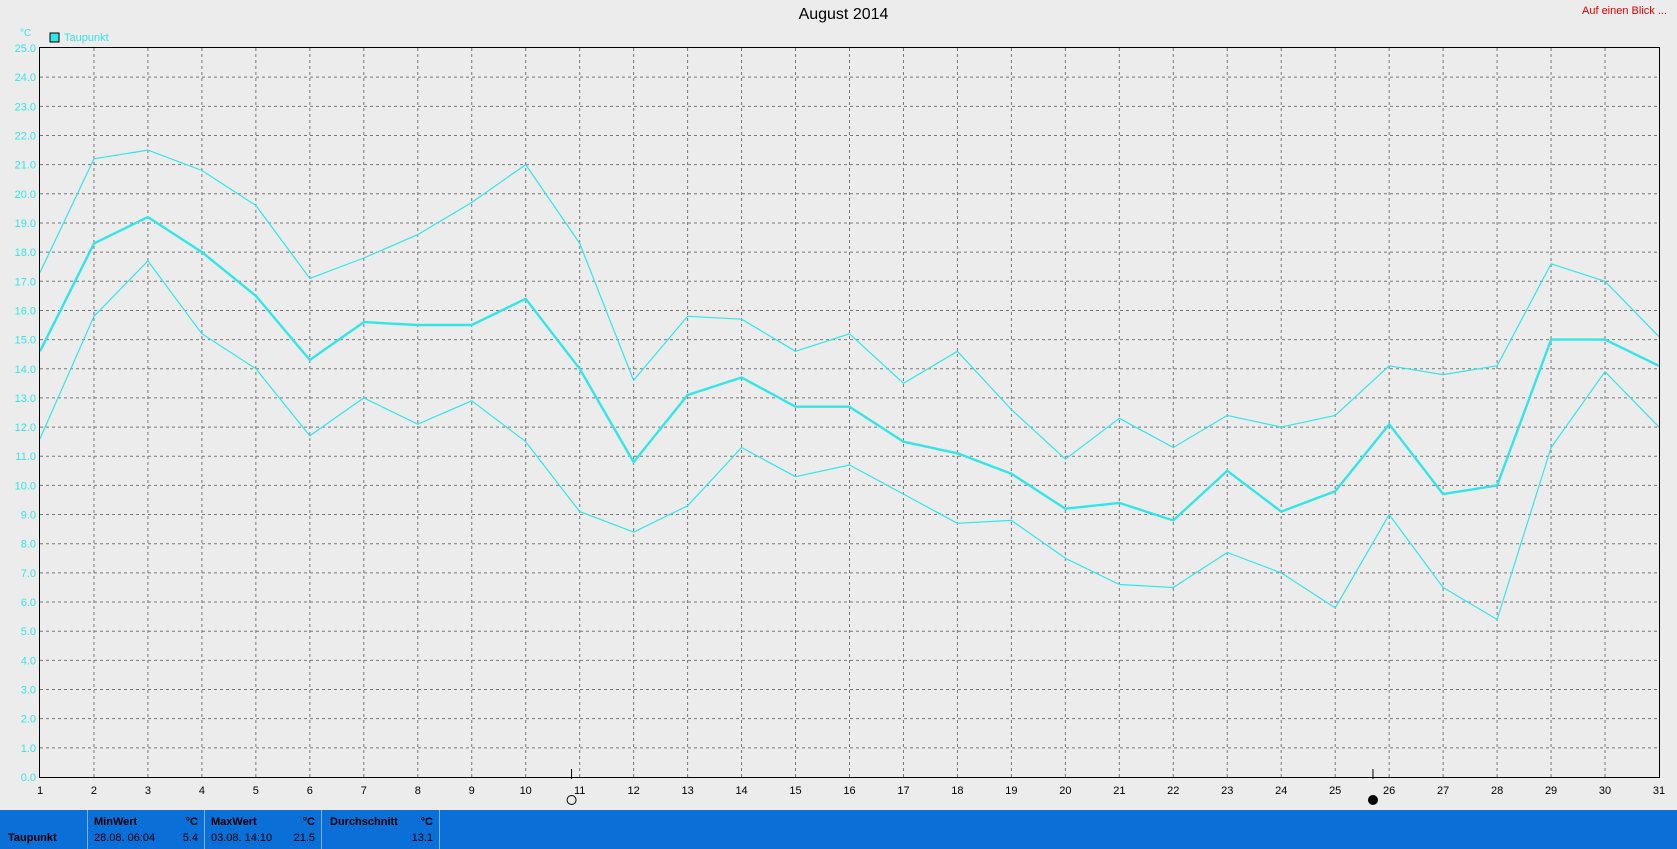 This screenshot has height=849, width=1677. What do you see at coordinates (526, 791) in the screenshot?
I see `x-tick-label: 10` at bounding box center [526, 791].